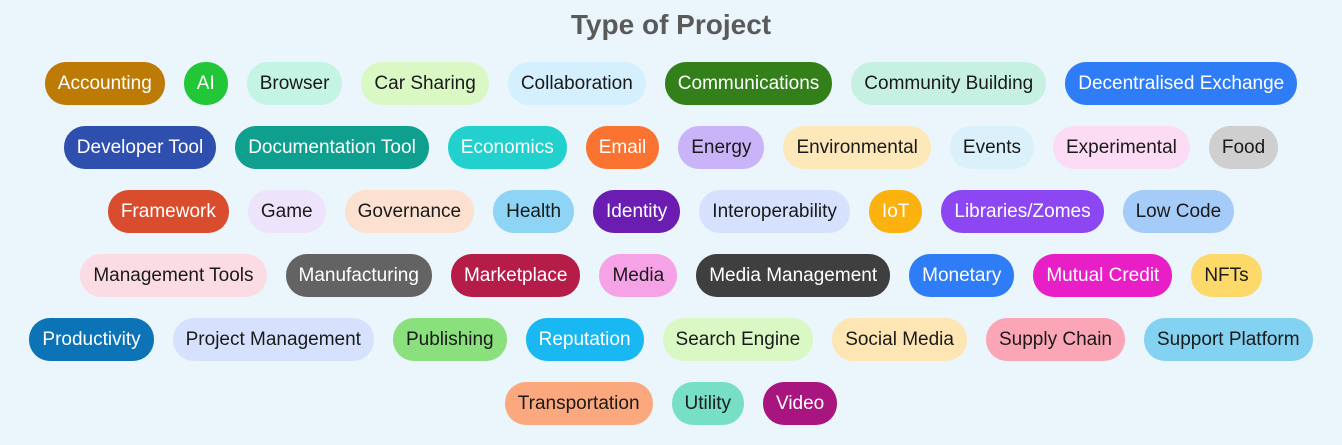 Image resolution: width=1342 pixels, height=445 pixels. Describe the element at coordinates (205, 83) in the screenshot. I see `tag-ai: AI` at that location.